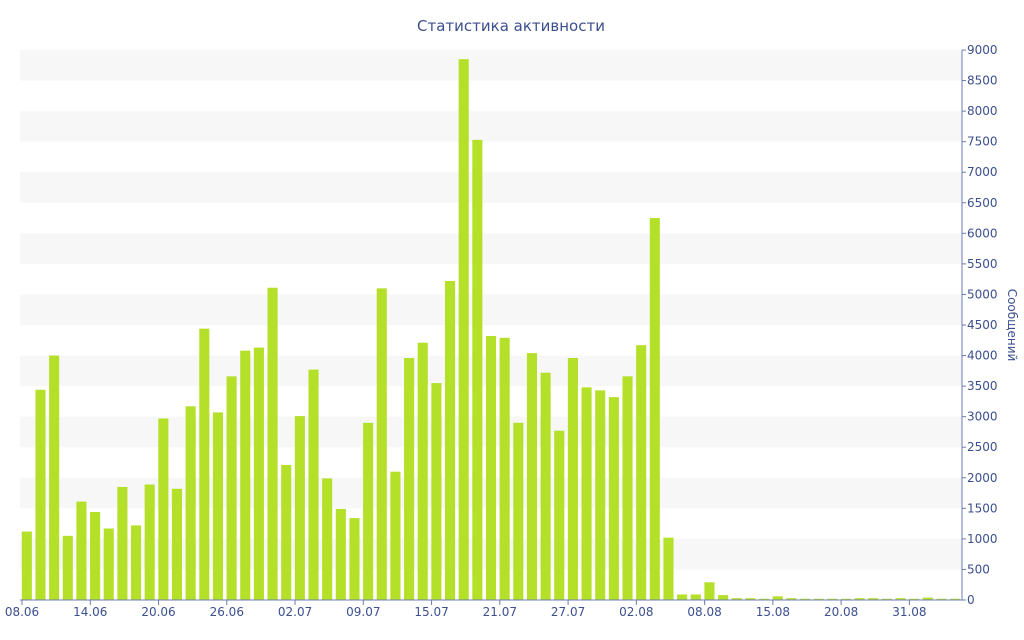 This screenshot has width=1024, height=640. Describe the element at coordinates (982, 508) in the screenshot. I see `y-tick-label: 1500` at that location.